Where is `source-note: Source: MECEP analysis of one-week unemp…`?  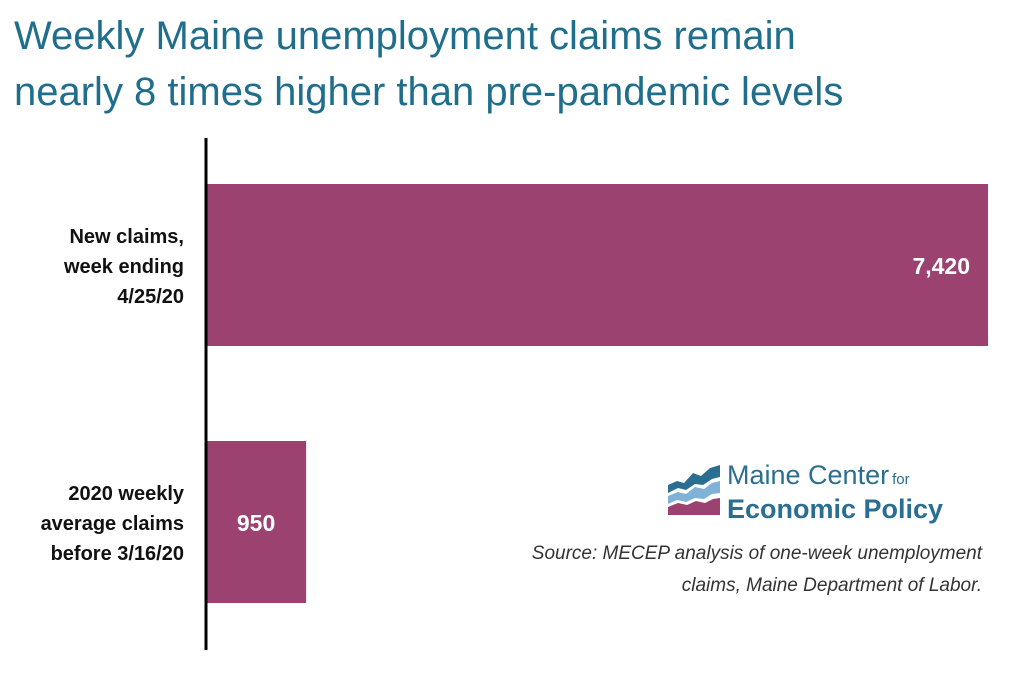 source-note: Source: MECEP analysis of one-week unemp… is located at coordinates (702, 570).